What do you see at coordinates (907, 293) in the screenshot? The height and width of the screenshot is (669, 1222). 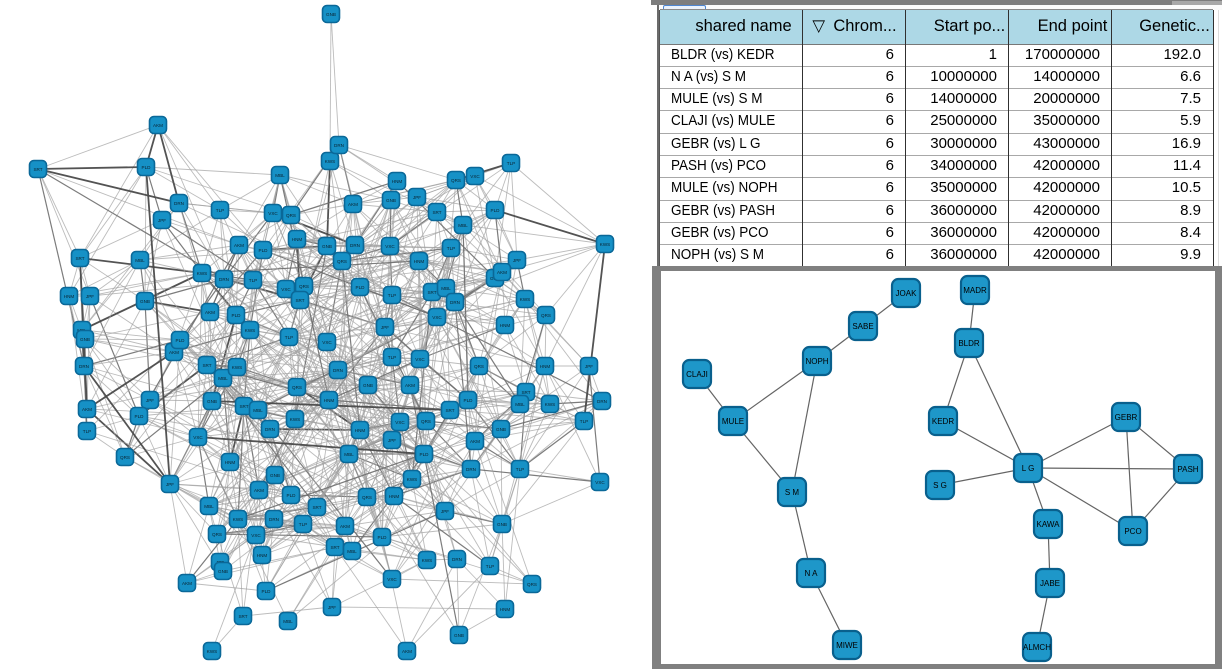 I see `svg-text: JOAK` at bounding box center [907, 293].